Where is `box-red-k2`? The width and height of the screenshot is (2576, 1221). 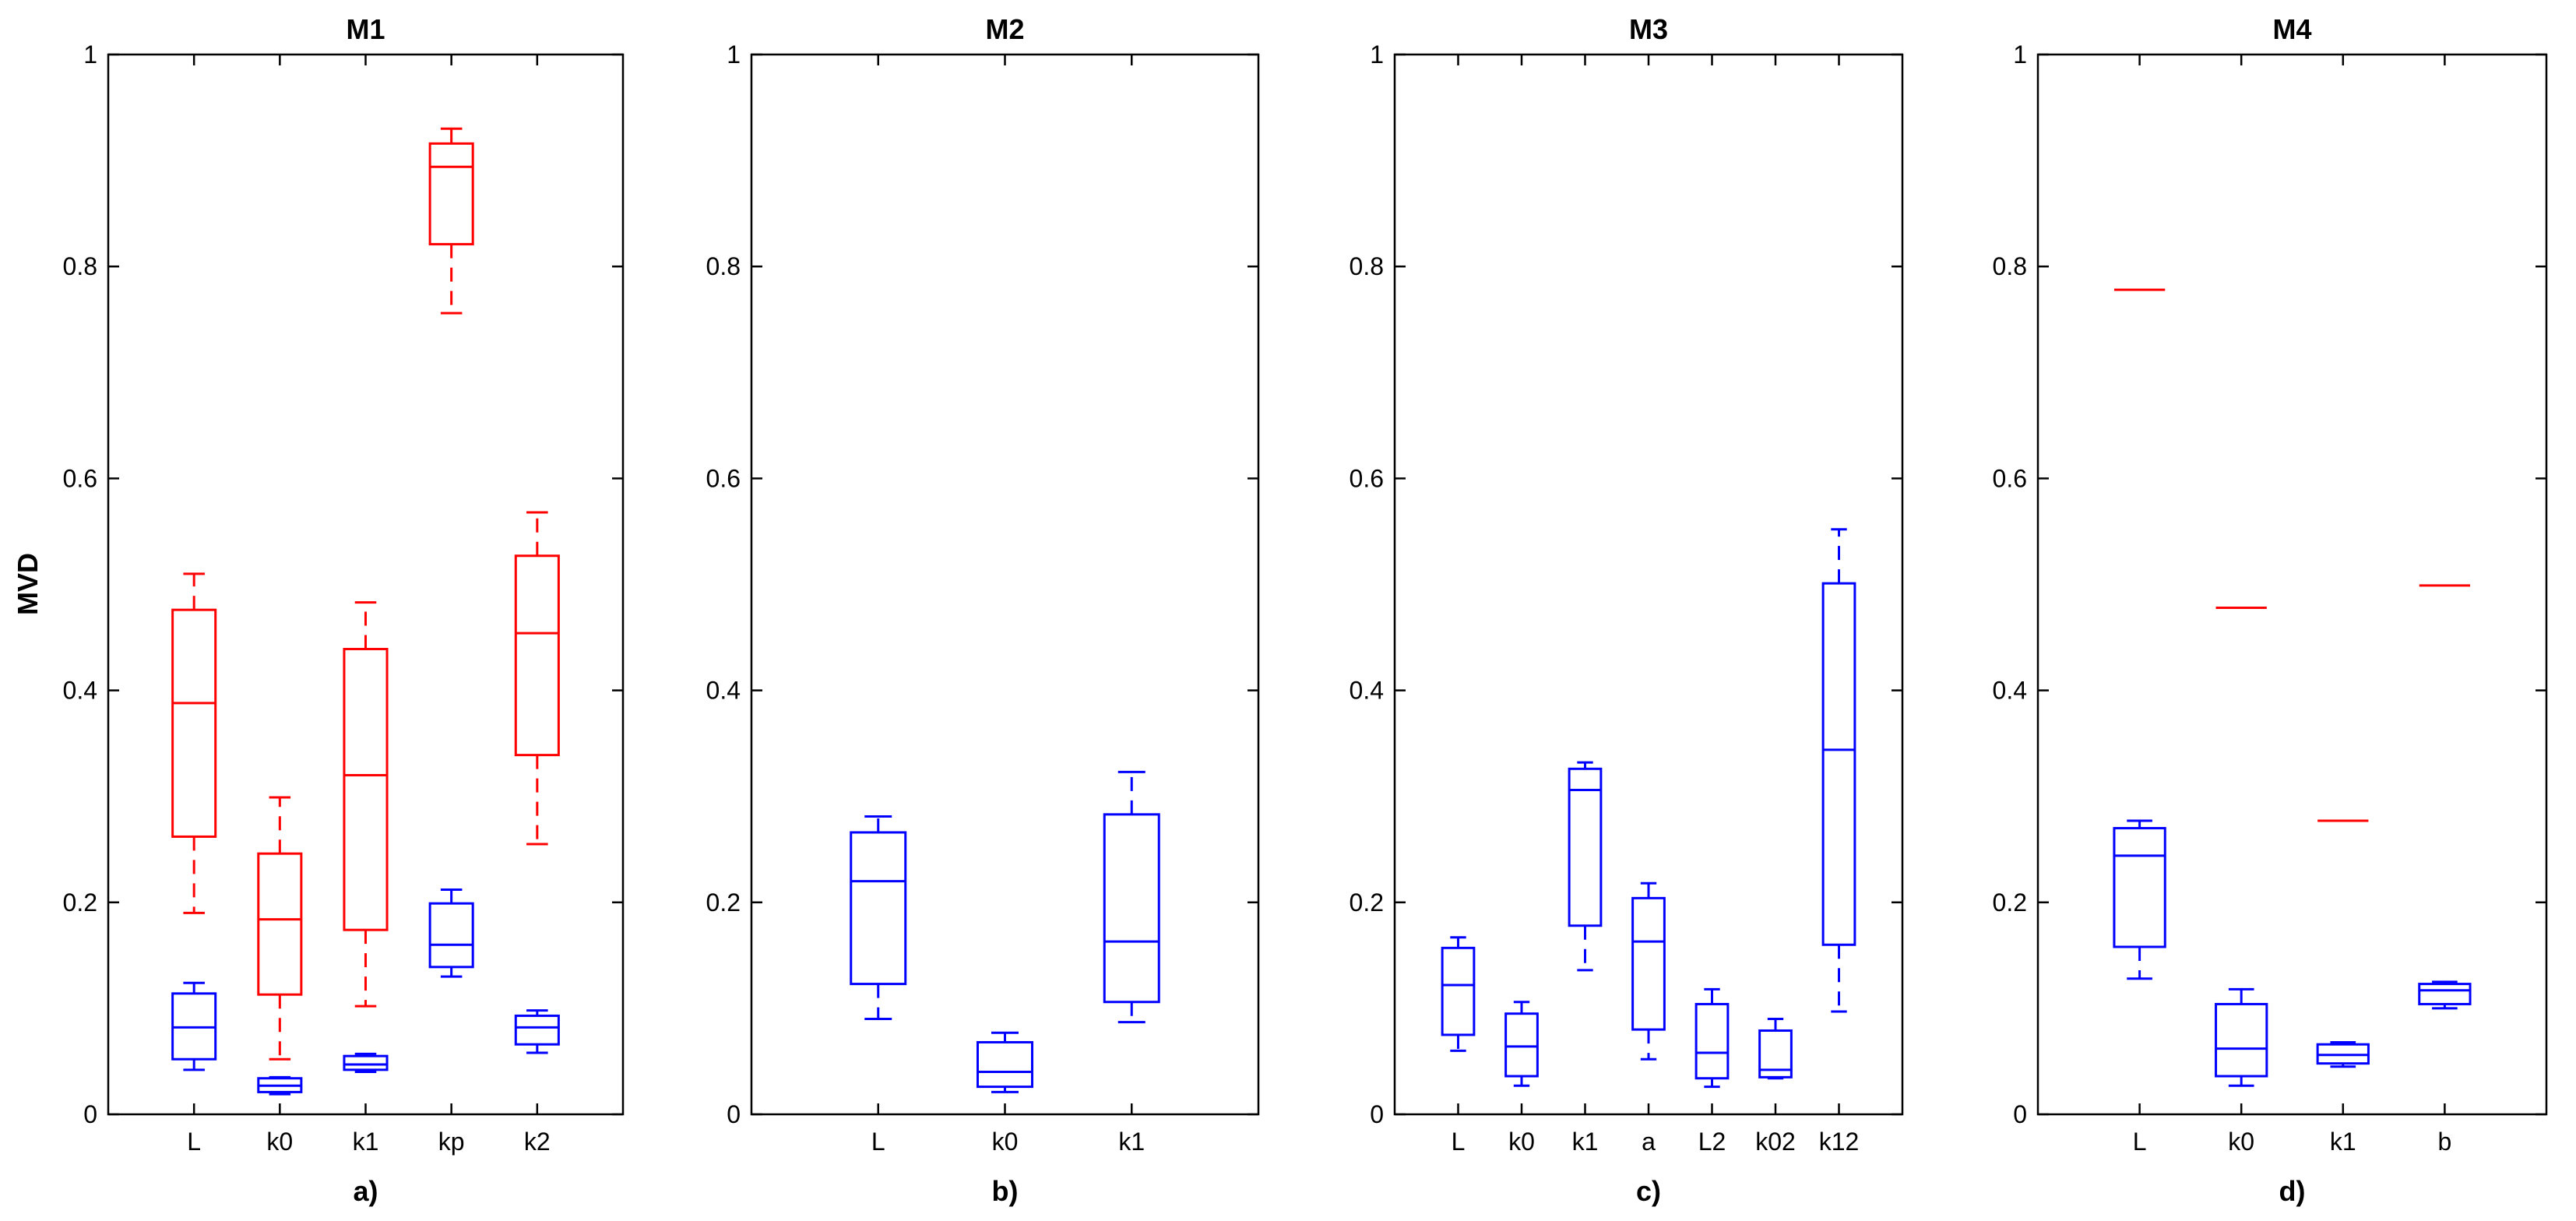 box-red-k2 is located at coordinates (537, 678).